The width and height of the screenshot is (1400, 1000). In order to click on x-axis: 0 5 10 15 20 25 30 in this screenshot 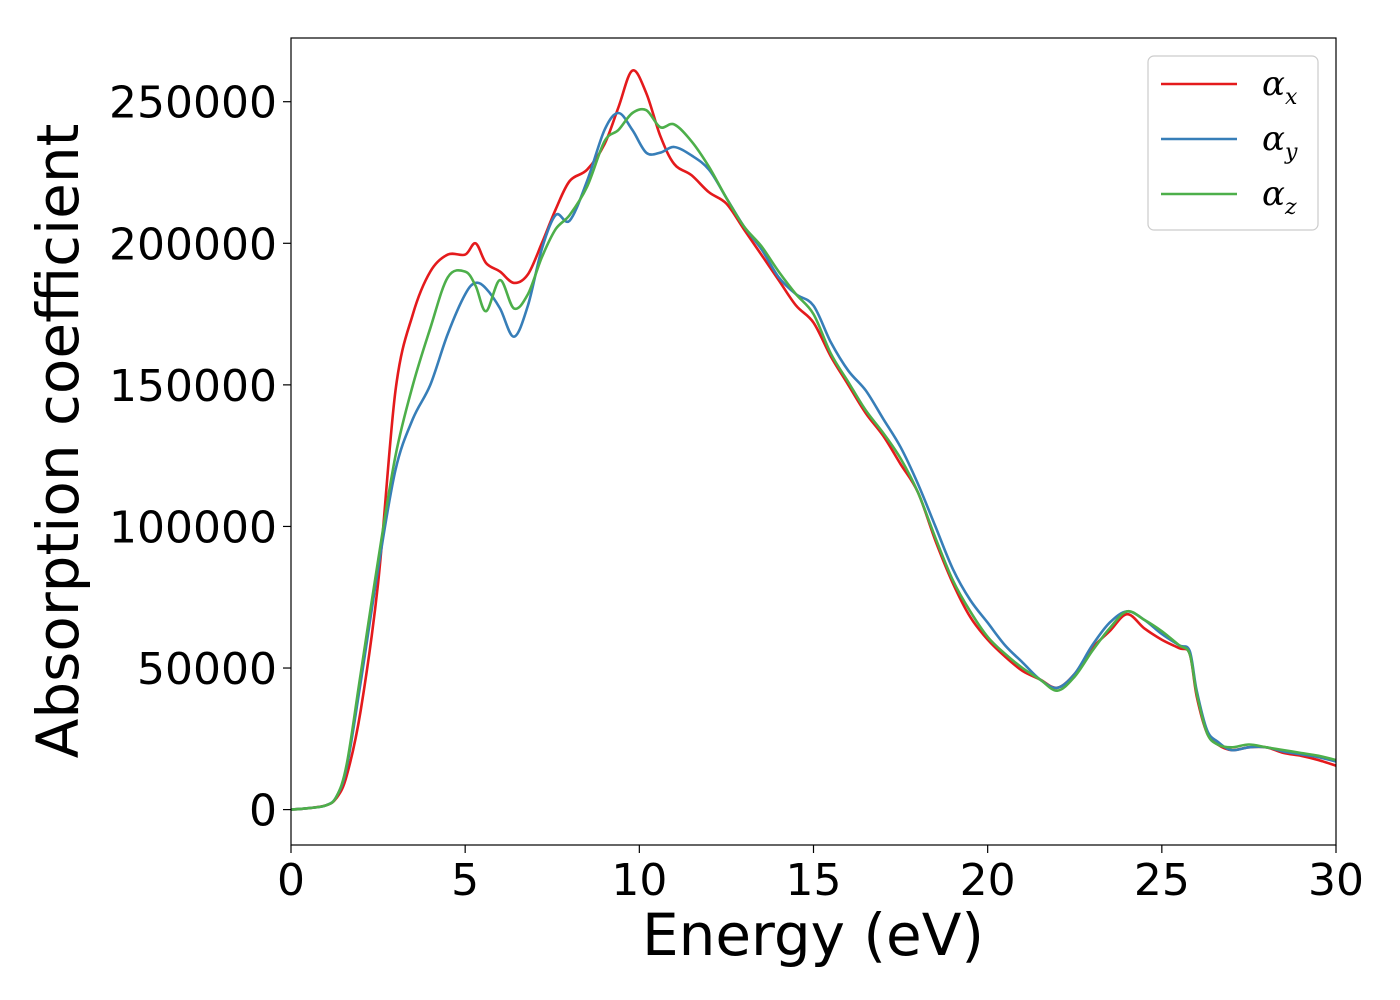, I will do `click(820, 875)`.